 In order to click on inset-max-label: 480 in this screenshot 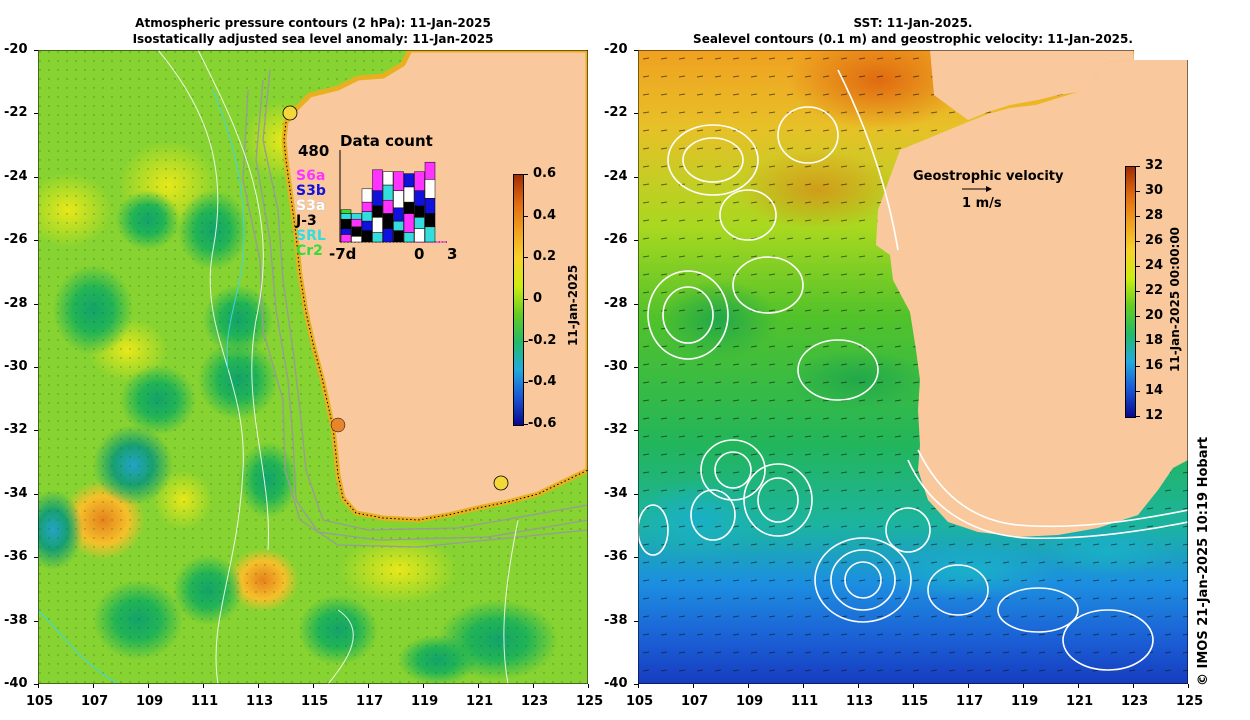, I will do `click(314, 151)`.